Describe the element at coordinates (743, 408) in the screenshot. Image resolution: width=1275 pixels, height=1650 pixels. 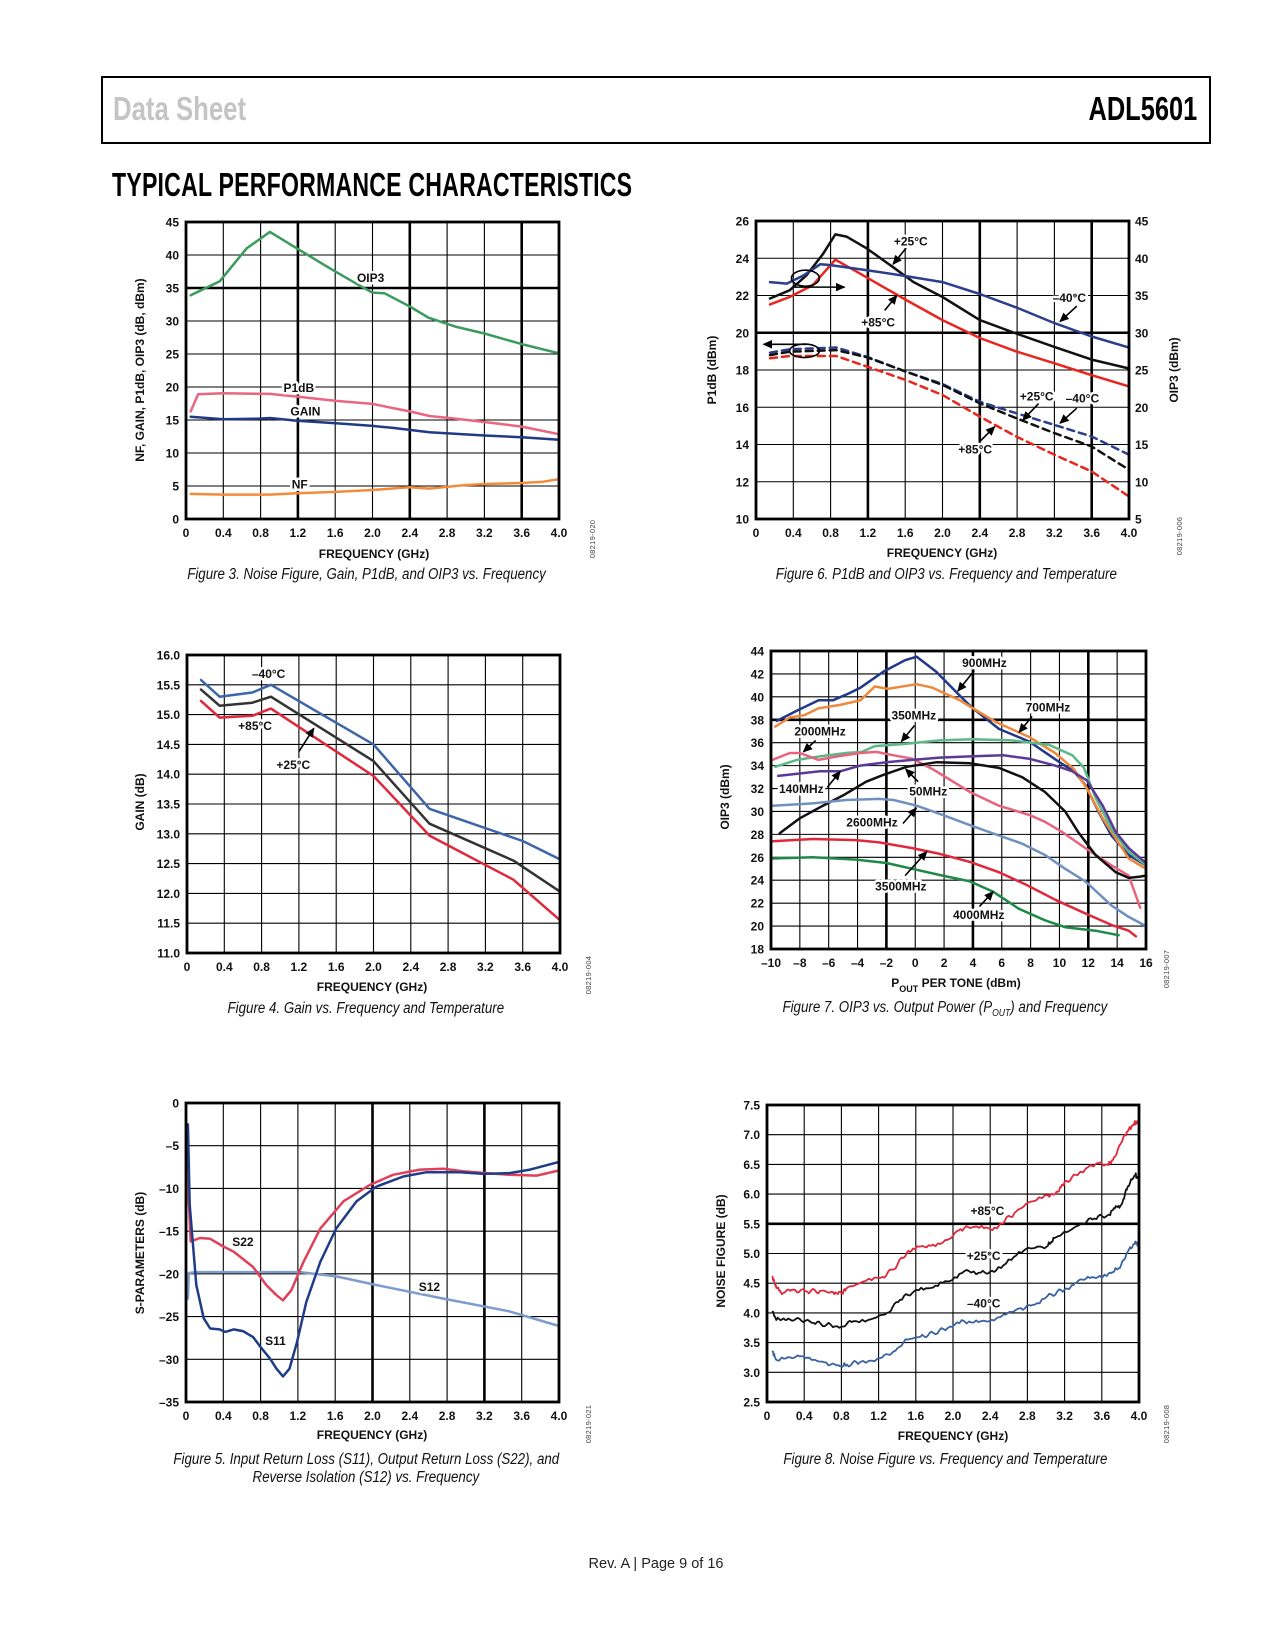
I see `y-tick-label: 16` at that location.